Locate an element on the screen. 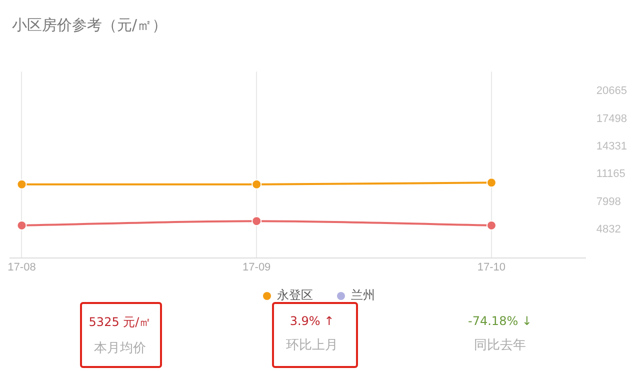 This screenshot has height=371, width=638. y-tick-label: 11165 is located at coordinates (611, 174).